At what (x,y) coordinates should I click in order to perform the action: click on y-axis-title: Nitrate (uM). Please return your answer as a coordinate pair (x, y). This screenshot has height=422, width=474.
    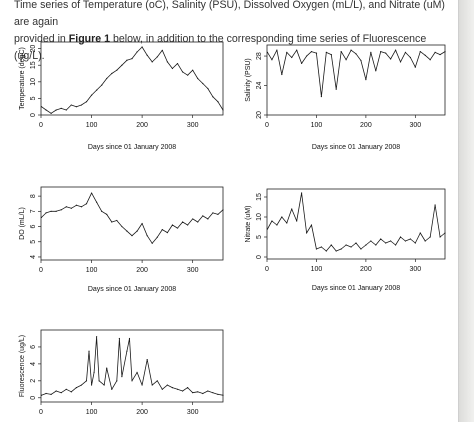
    Looking at the image, I should click on (248, 224).